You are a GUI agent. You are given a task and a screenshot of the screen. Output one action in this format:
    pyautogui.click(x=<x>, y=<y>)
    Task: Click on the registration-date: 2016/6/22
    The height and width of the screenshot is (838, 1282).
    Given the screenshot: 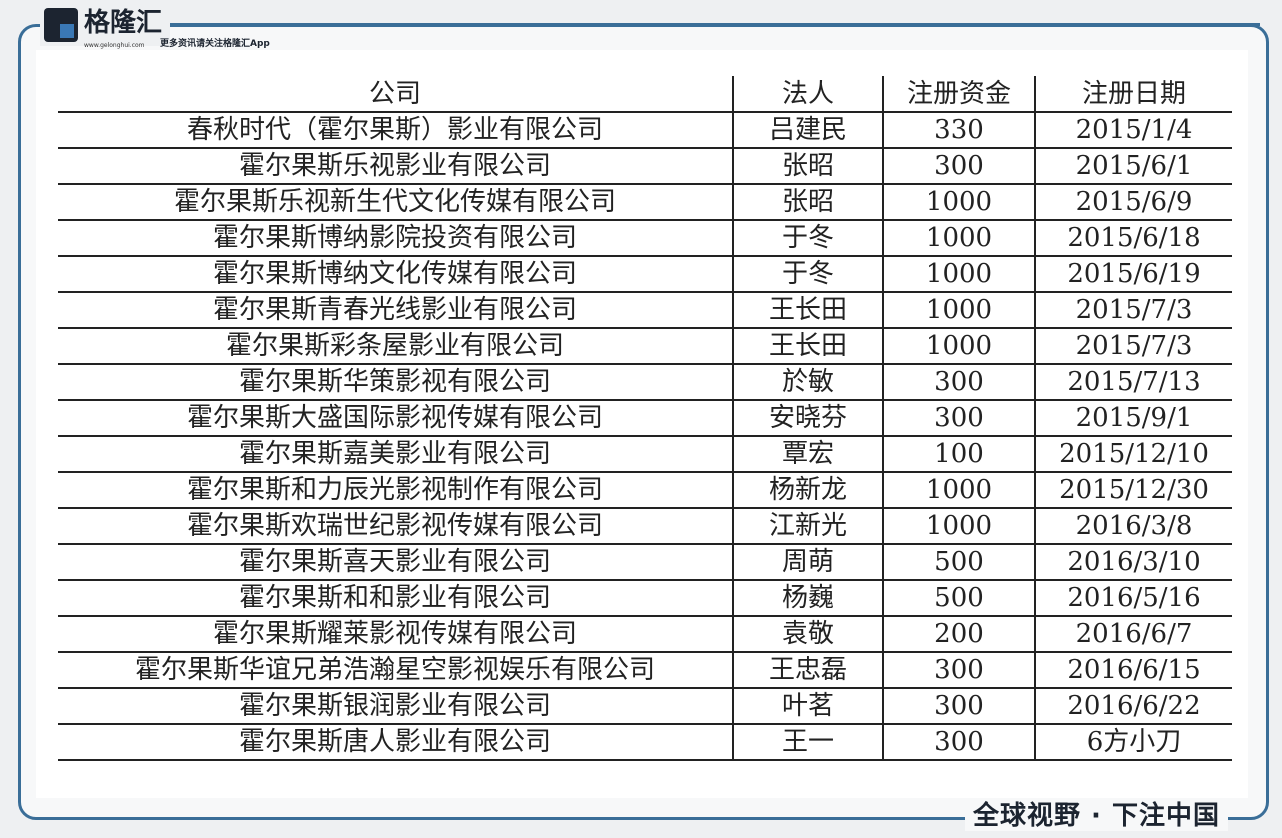 What is the action you would take?
    pyautogui.click(x=1133, y=706)
    